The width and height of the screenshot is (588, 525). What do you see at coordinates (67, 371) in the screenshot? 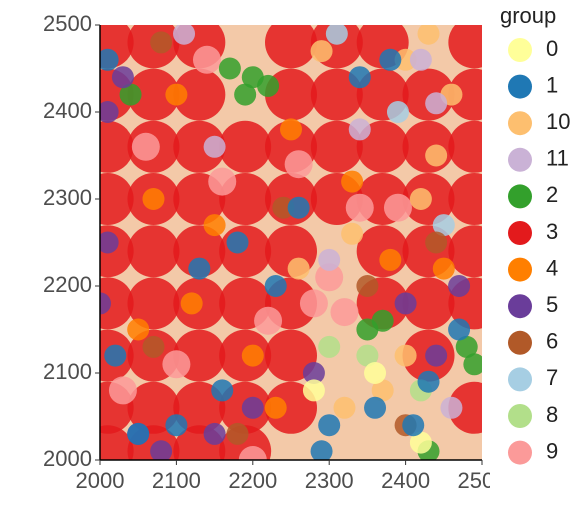
I see `y-tick-label: 2100` at bounding box center [67, 371].